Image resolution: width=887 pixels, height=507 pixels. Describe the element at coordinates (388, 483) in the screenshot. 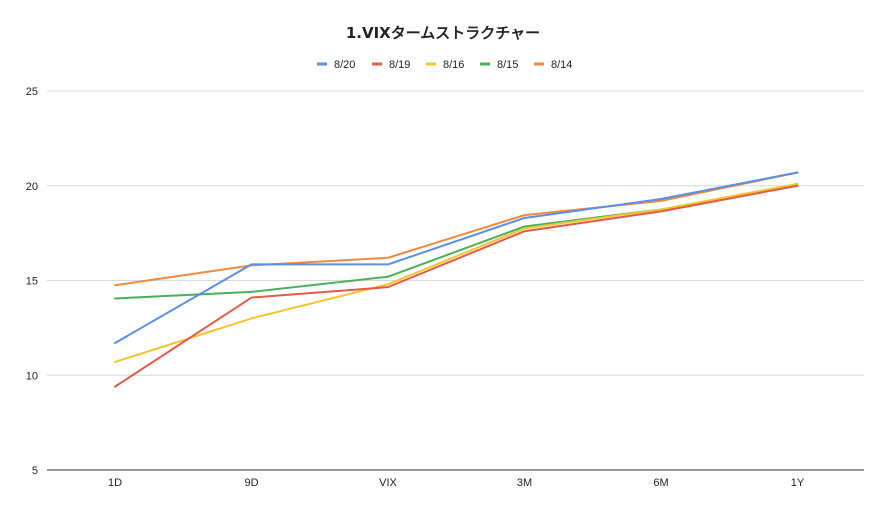

I see `x-tick-label-vix: VIX` at that location.